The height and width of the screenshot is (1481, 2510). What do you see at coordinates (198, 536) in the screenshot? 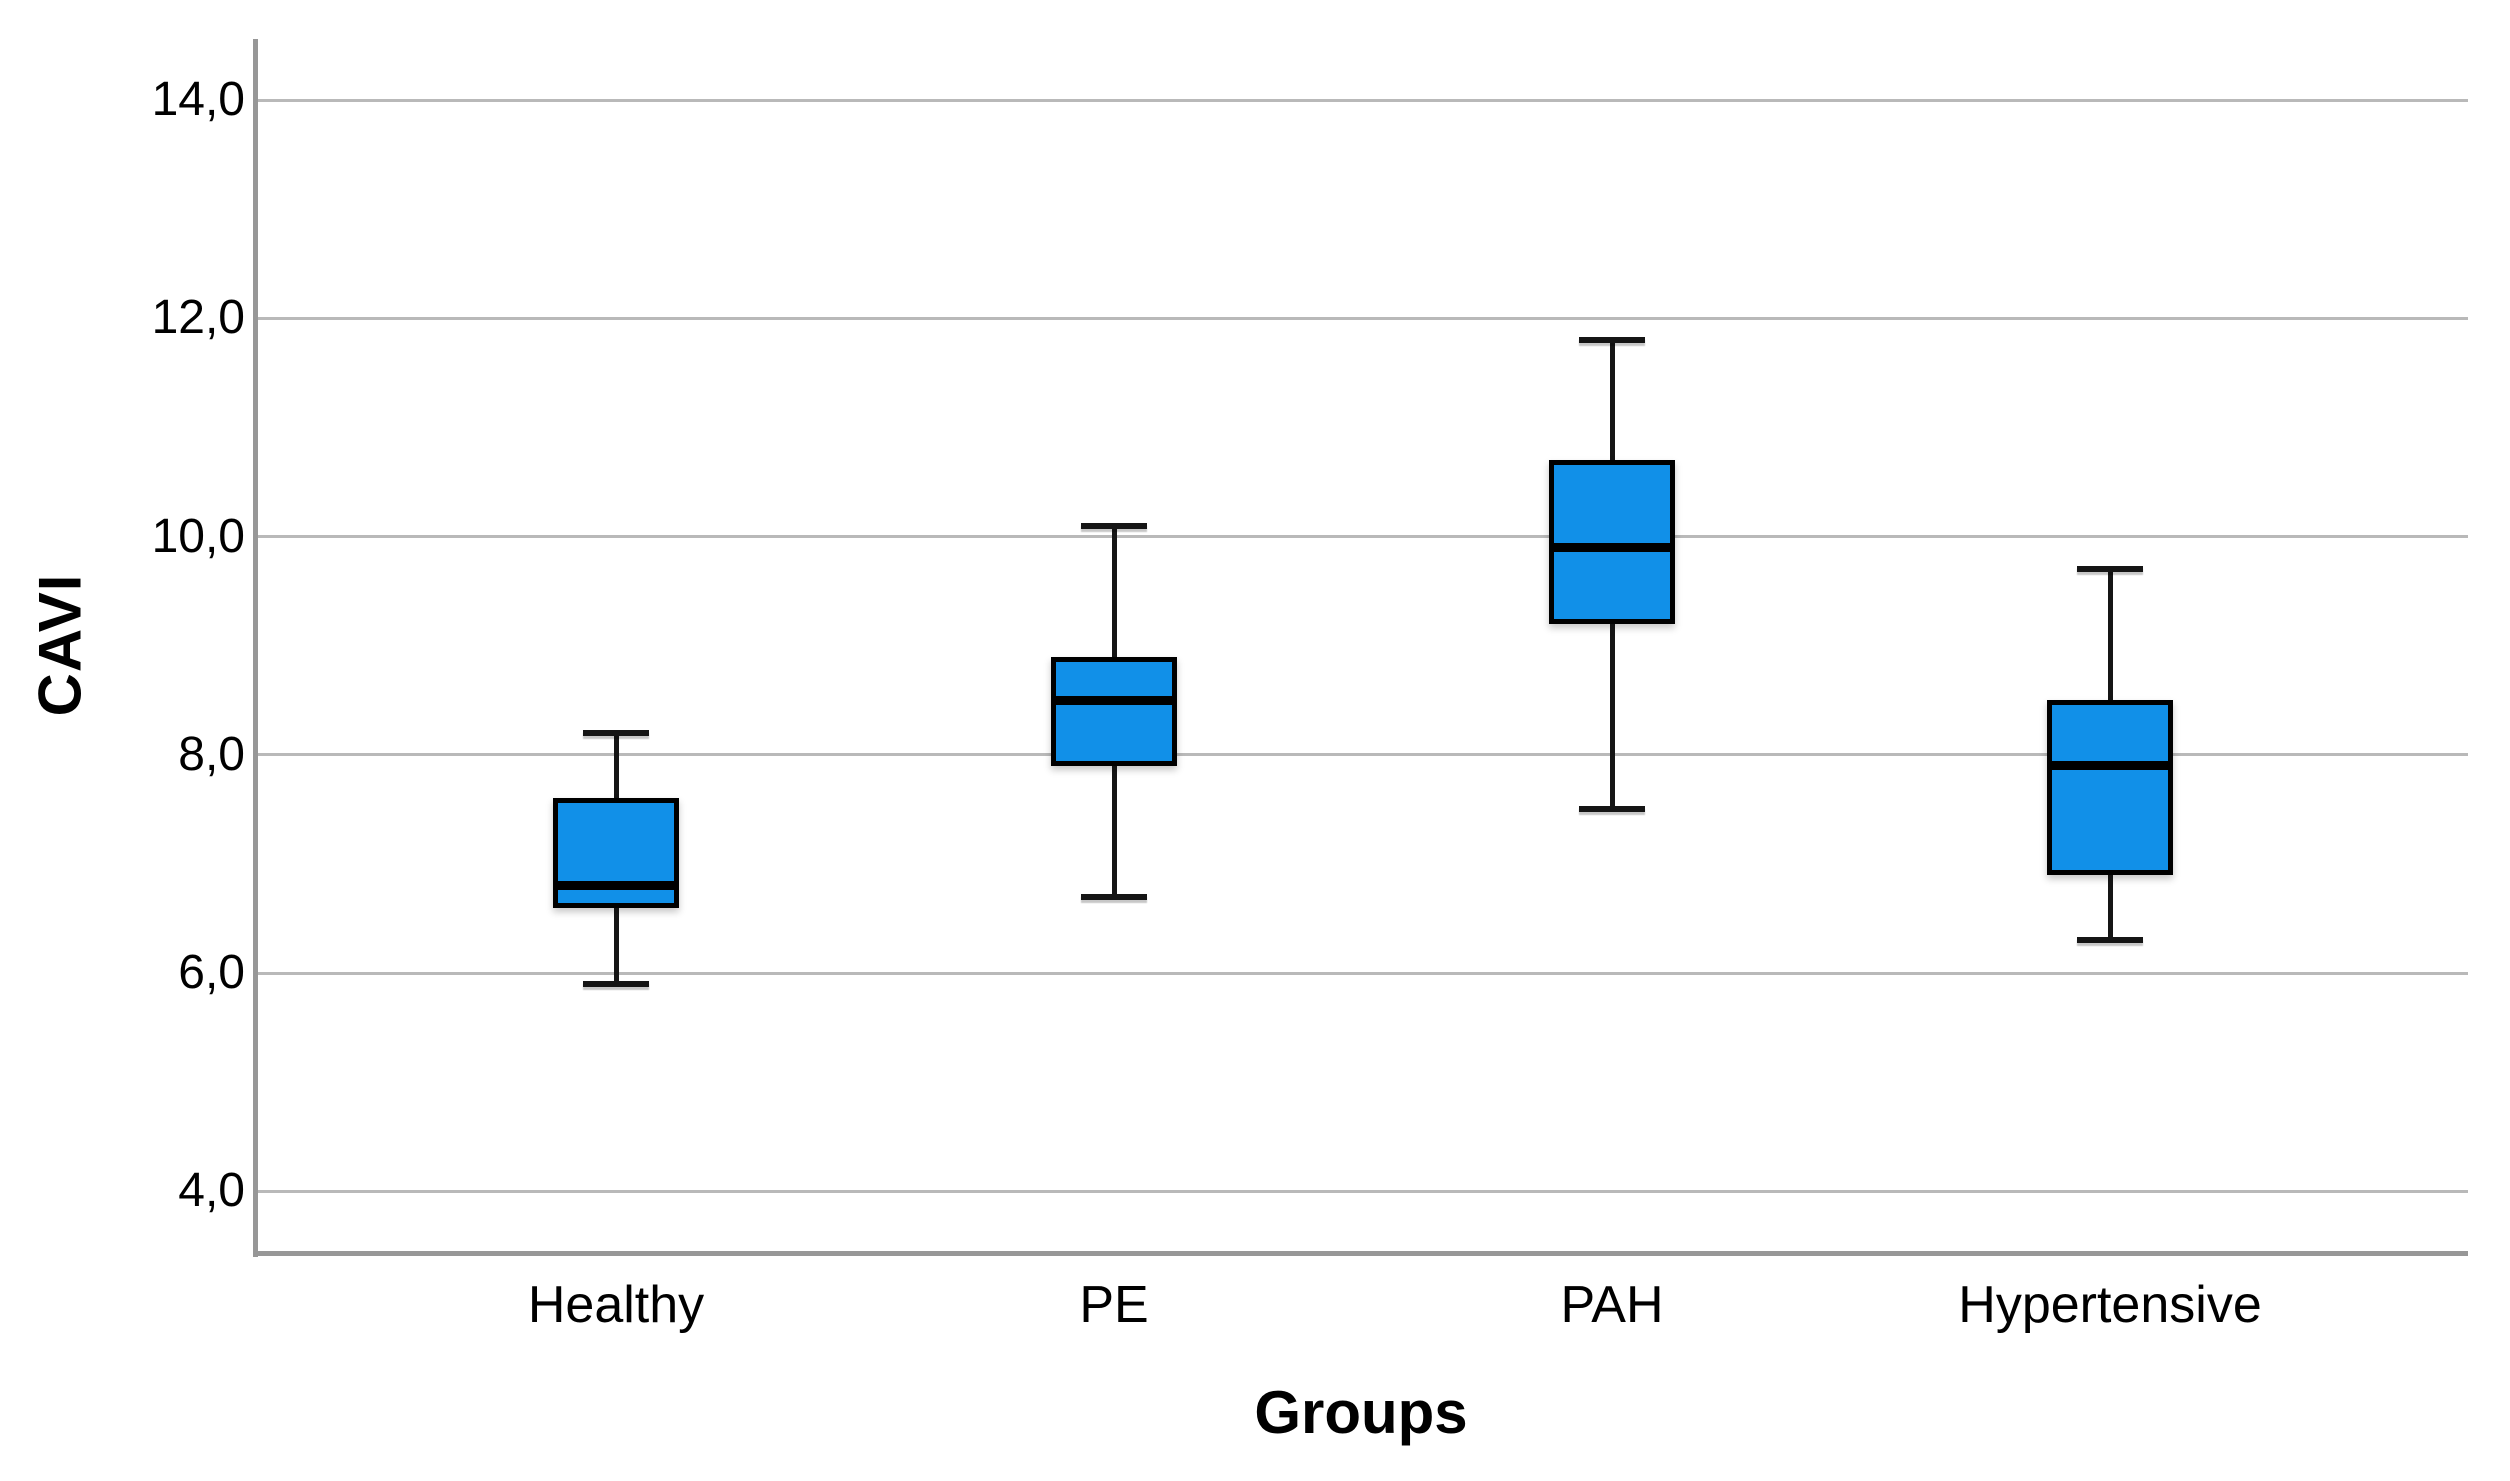
I see `y-tick-label: 10,0` at bounding box center [198, 536].